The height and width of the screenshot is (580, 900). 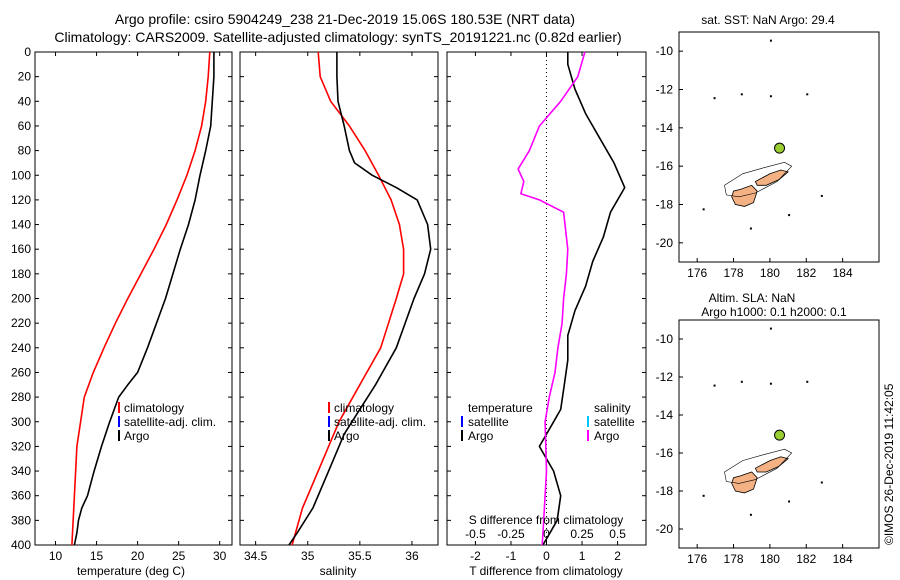 What do you see at coordinates (774, 312) in the screenshot?
I see `sla-map-subtitle: Argo h1000: 0.1 h2000: 0.1` at bounding box center [774, 312].